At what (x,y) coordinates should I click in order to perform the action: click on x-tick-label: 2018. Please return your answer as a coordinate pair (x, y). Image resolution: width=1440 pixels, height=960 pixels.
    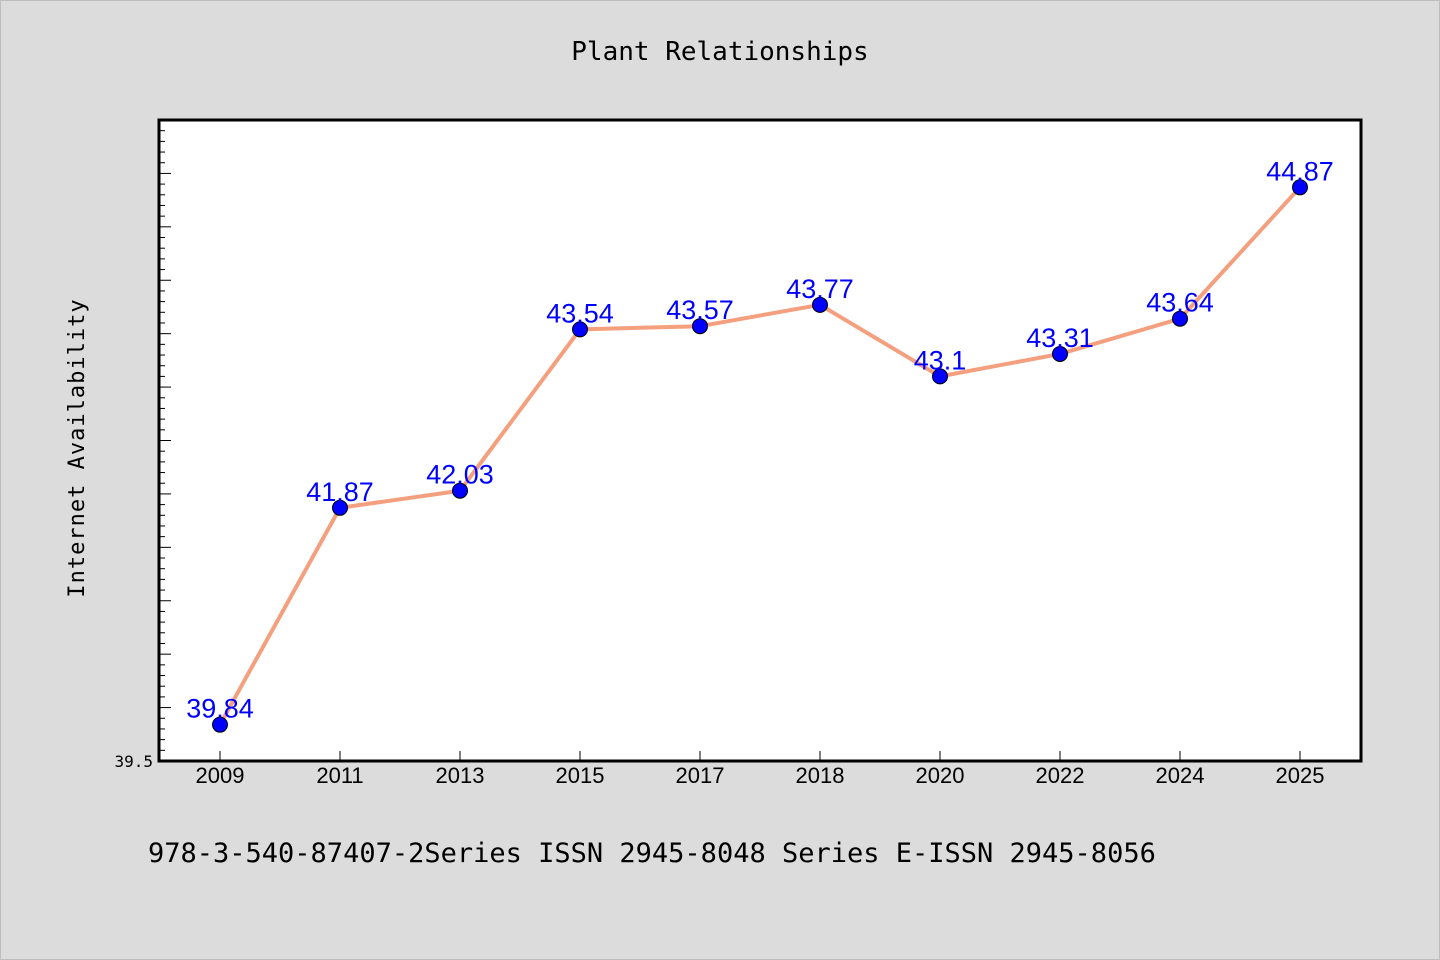
    Looking at the image, I should click on (820, 775).